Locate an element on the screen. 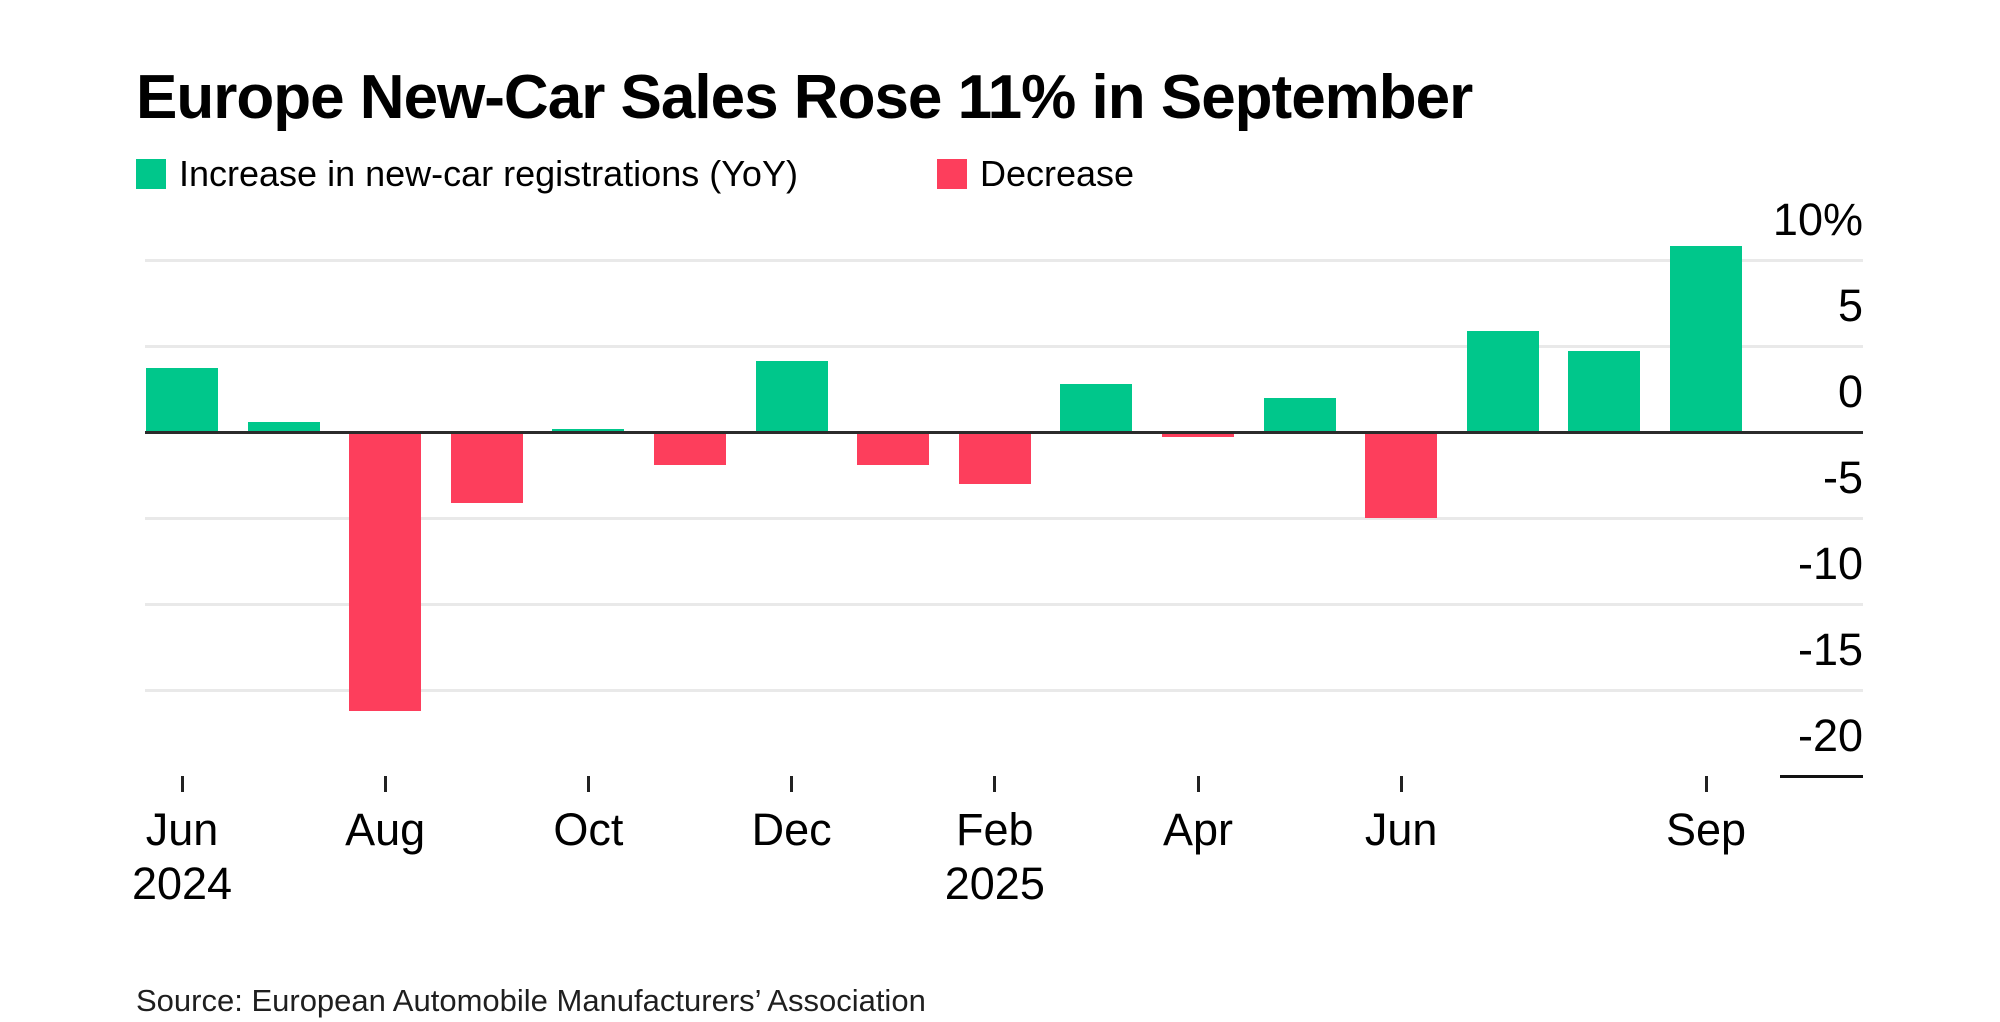 The width and height of the screenshot is (2000, 1022). y-axis-label: -15 is located at coordinates (1830, 649).